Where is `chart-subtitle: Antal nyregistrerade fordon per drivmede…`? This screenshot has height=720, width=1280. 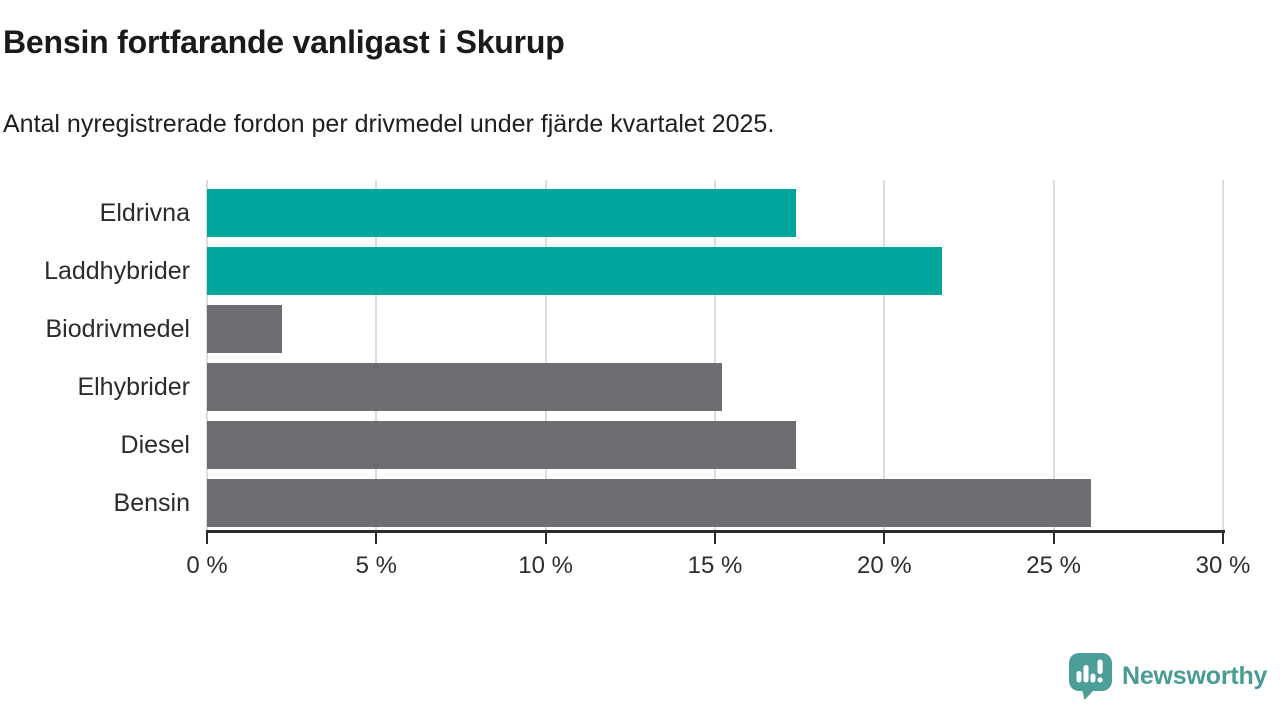 chart-subtitle: Antal nyregistrerade fordon per drivmede… is located at coordinates (389, 124).